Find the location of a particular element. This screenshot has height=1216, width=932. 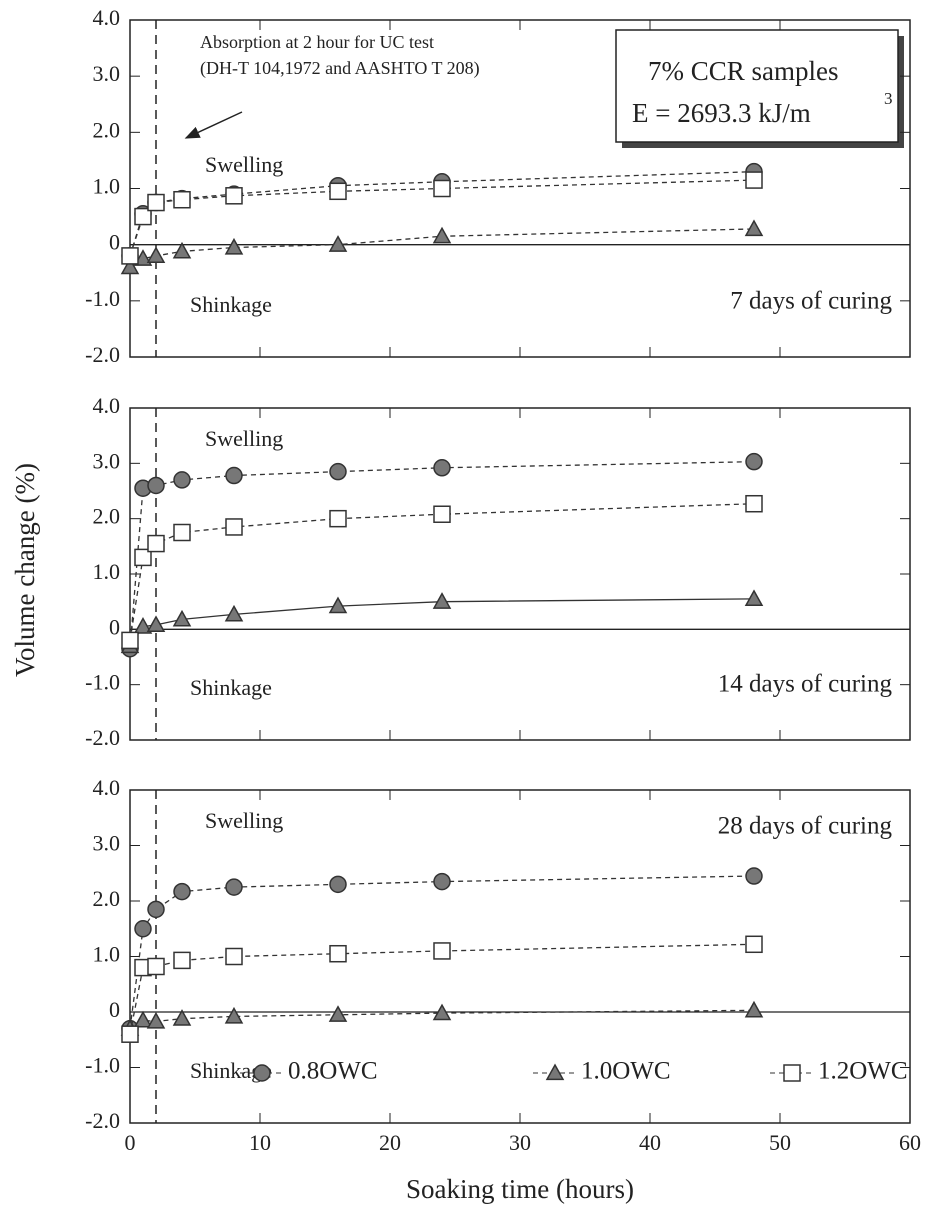

x-tick-label: 50 is located at coordinates (780, 1142).